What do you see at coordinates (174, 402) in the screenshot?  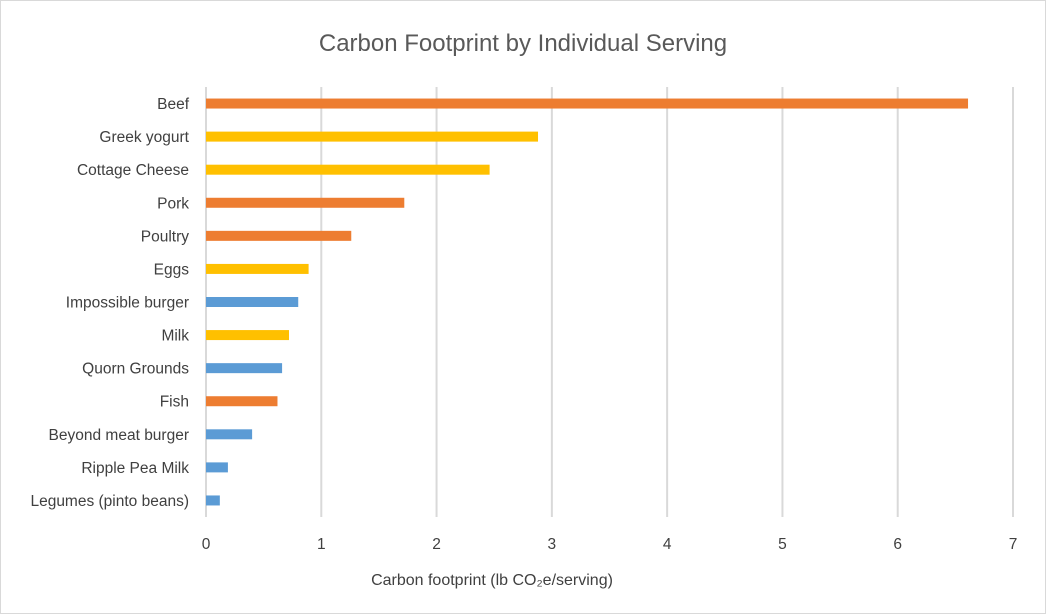 I see `category-label: Fish` at bounding box center [174, 402].